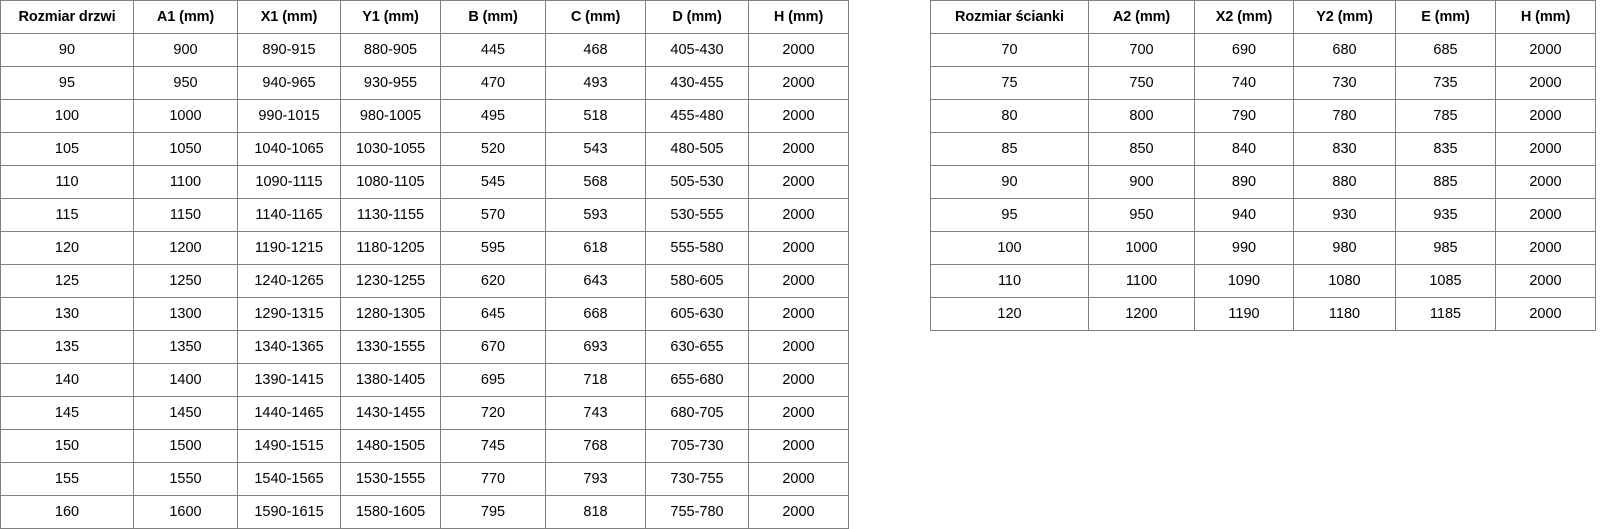  Describe the element at coordinates (185, 347) in the screenshot. I see `table-cell: 1350` at that location.